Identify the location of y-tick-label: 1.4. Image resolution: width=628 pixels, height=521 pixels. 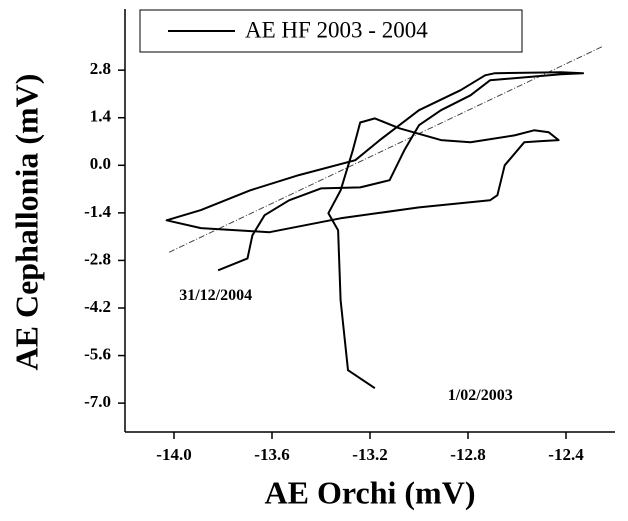
(101, 116).